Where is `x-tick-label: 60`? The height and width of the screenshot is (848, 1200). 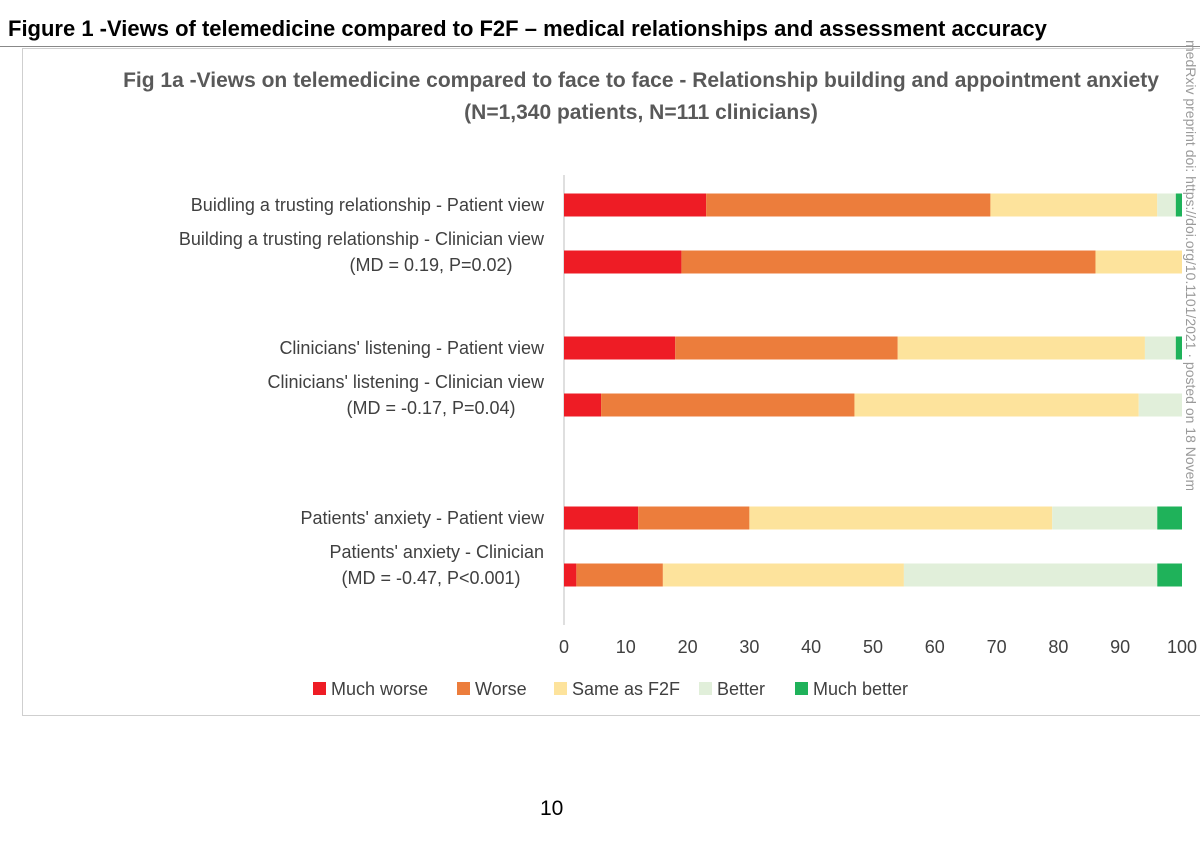
x-tick-label: 60 is located at coordinates (935, 647).